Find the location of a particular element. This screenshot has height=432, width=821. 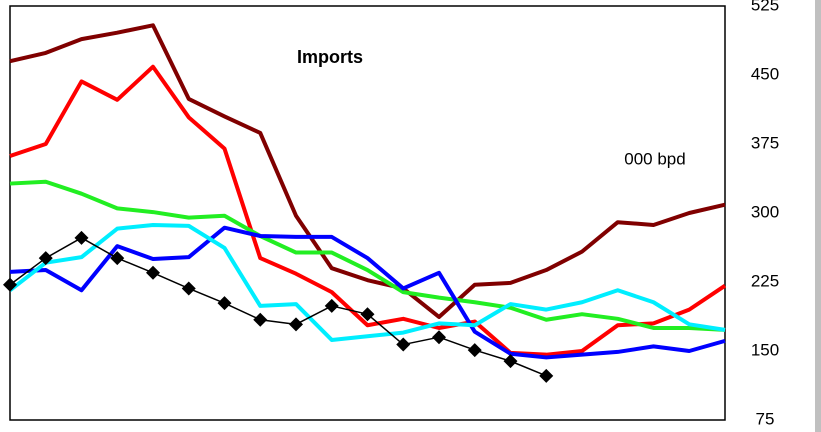

y-tick-label: 525 is located at coordinates (765, 7).